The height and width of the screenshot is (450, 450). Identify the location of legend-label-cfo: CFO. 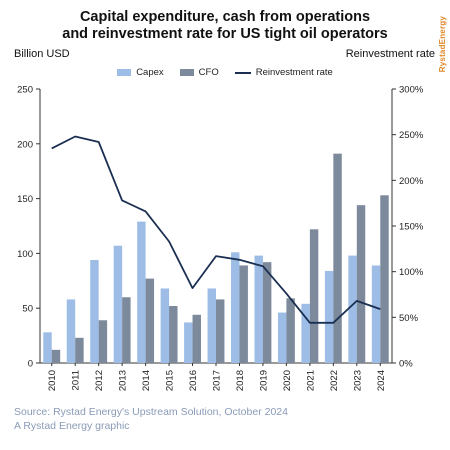
(208, 72).